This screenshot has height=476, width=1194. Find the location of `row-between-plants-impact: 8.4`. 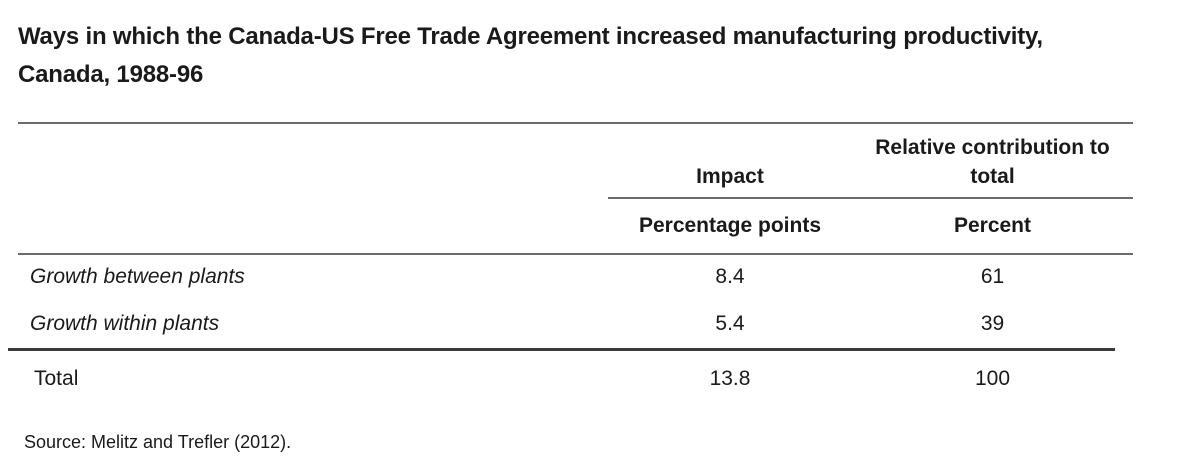

row-between-plants-impact: 8.4 is located at coordinates (730, 276).